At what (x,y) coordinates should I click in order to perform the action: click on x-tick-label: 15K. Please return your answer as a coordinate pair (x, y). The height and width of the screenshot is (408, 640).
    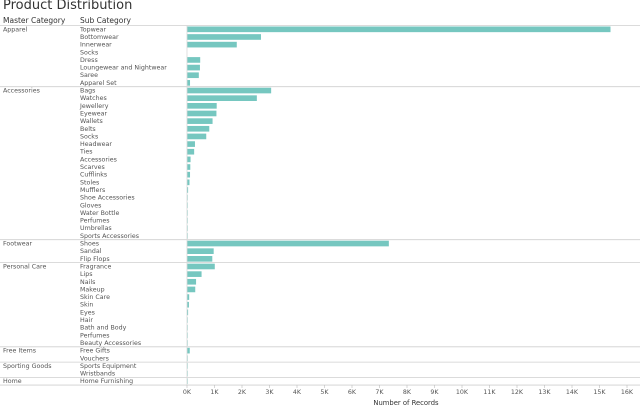
    Looking at the image, I should click on (599, 392).